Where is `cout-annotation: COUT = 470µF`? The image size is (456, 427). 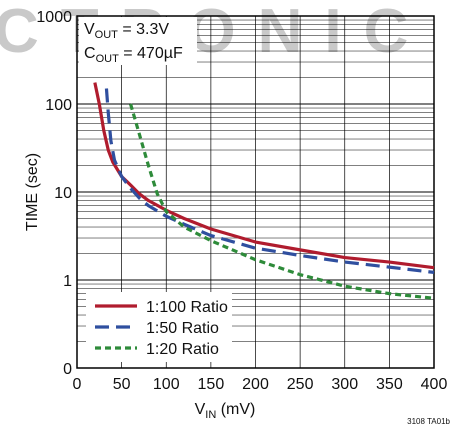
cout-annotation: COUT = 470µF is located at coordinates (133, 55).